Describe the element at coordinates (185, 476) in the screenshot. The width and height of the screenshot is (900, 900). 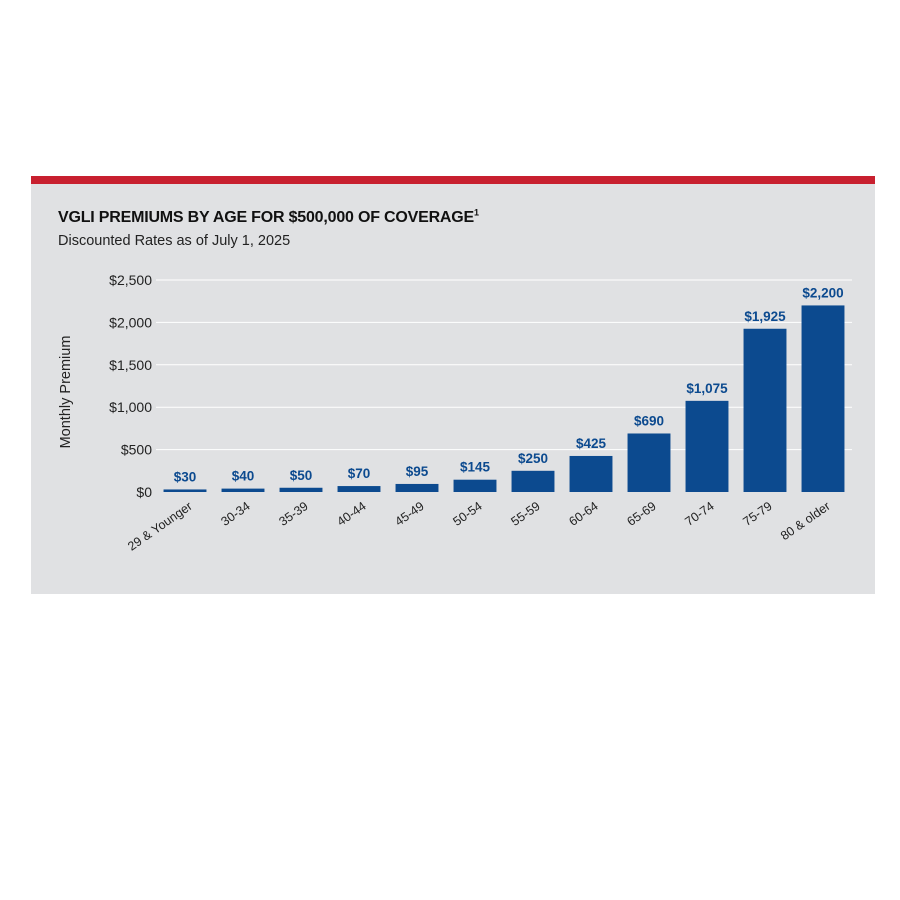
I see `data-label: $30` at that location.